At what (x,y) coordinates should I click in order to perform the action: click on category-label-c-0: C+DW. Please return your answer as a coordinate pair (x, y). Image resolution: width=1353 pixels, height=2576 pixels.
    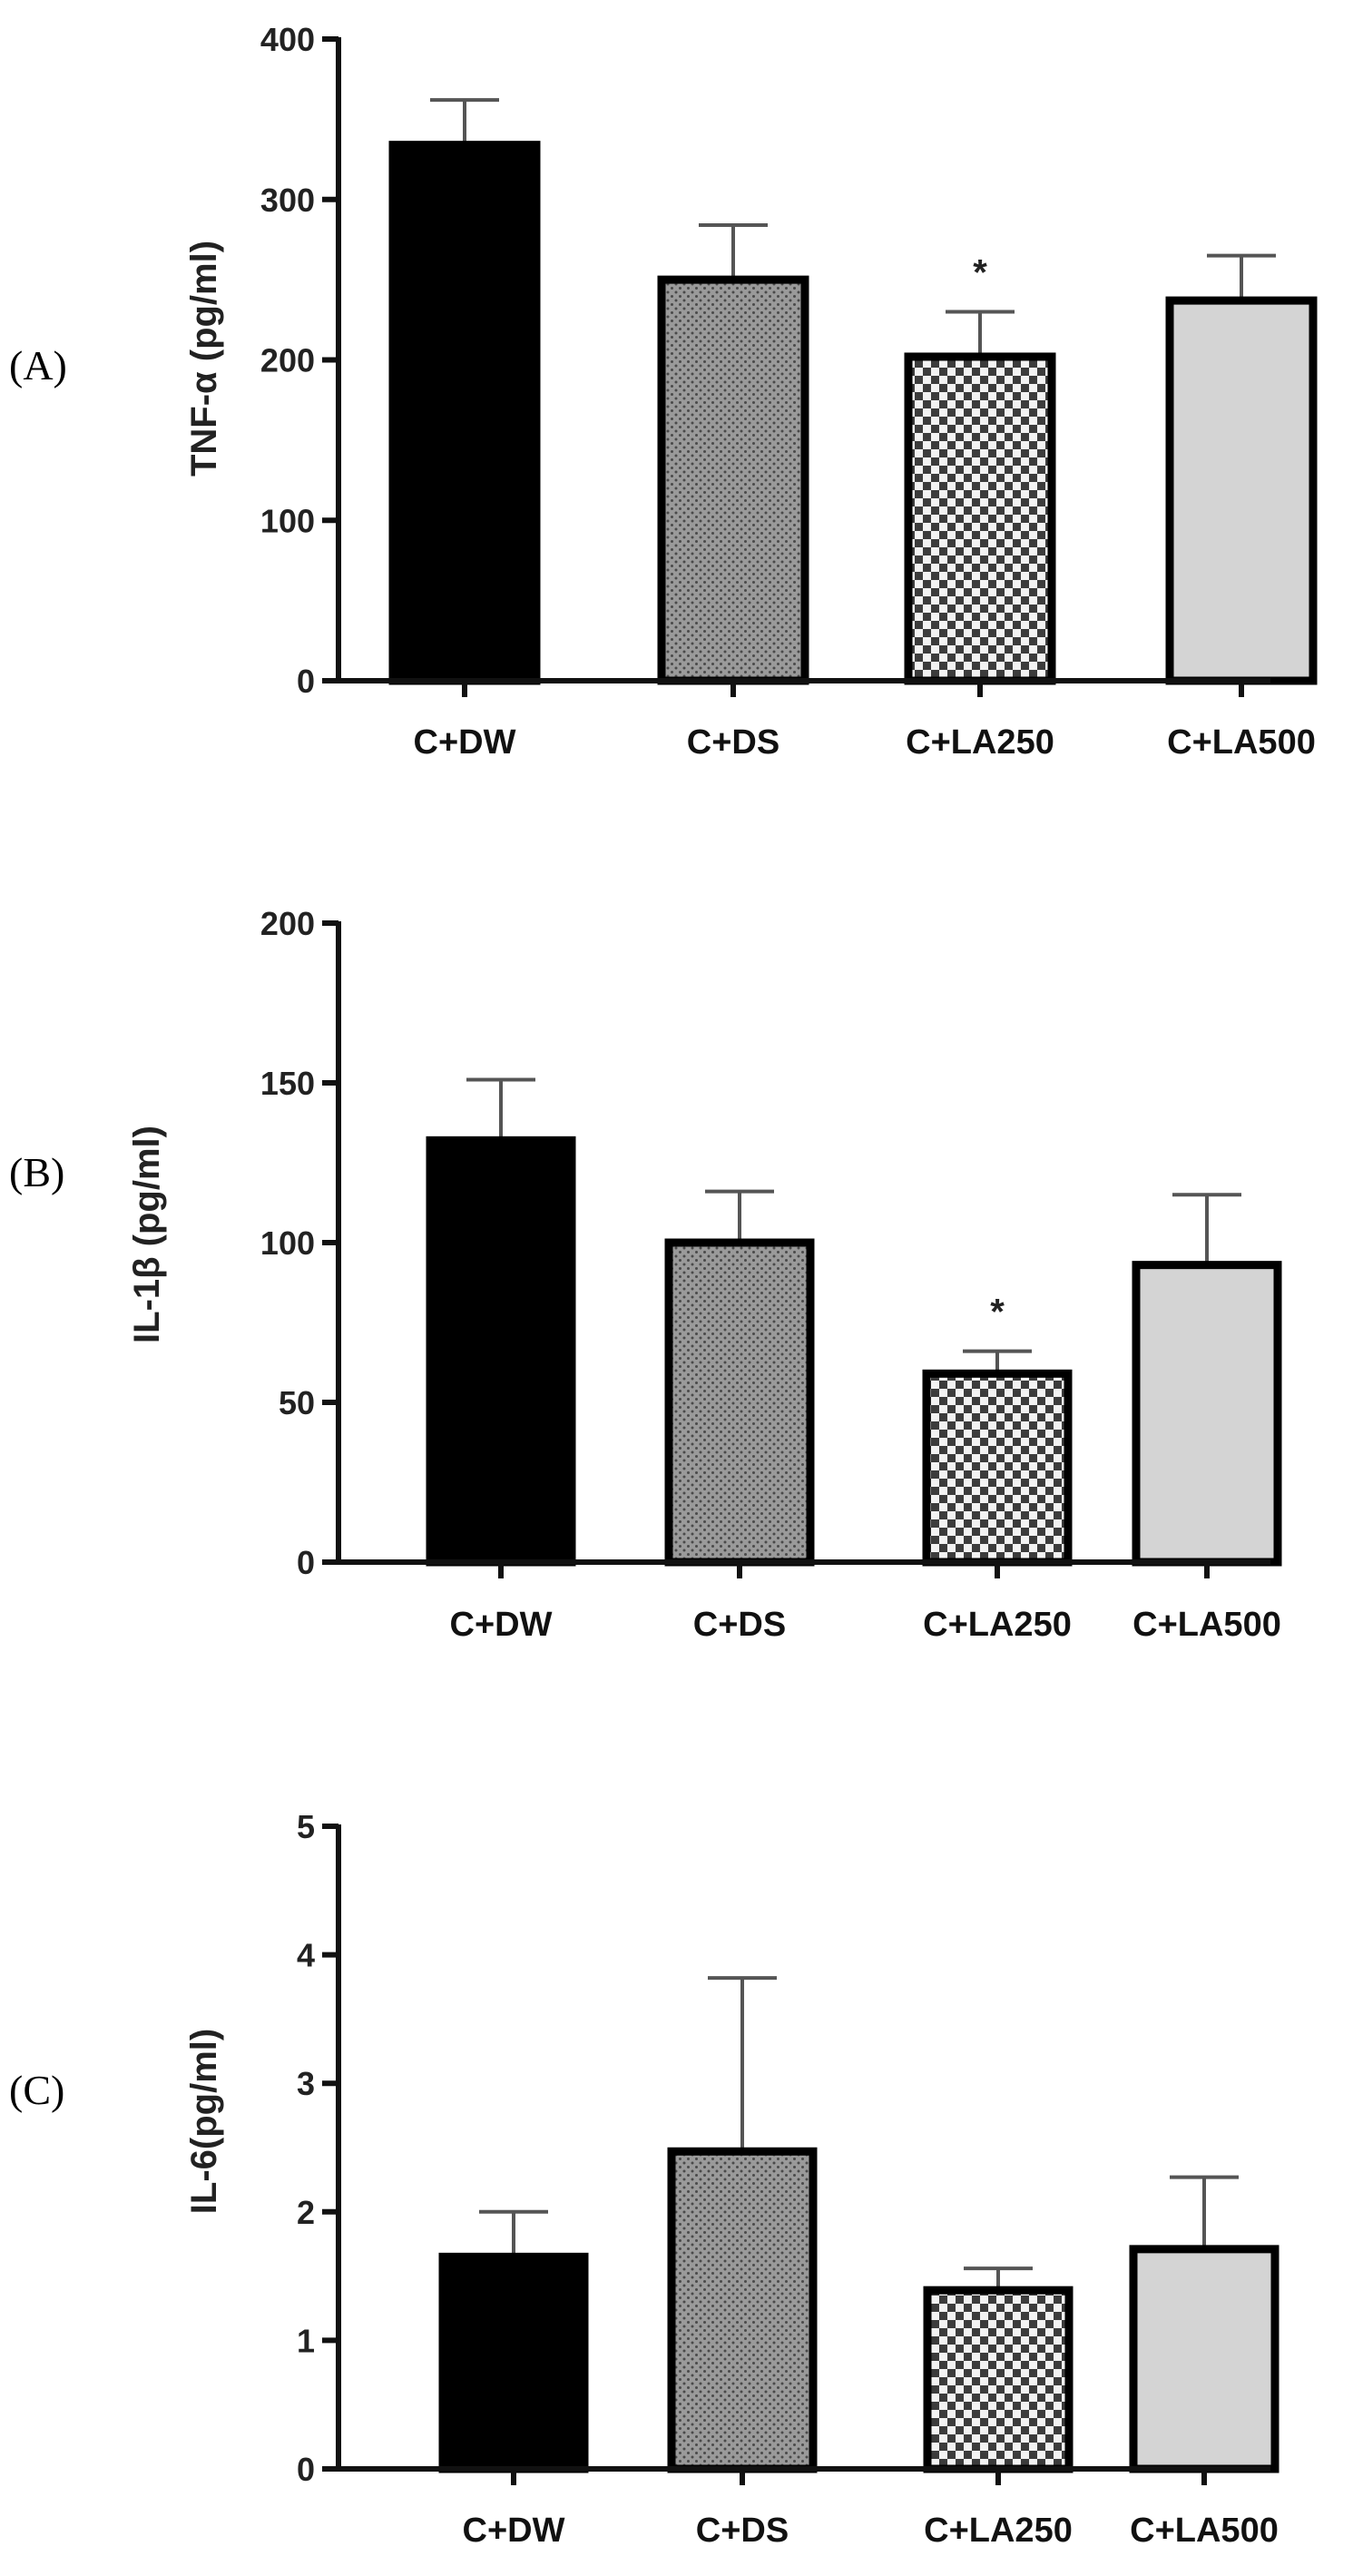
    Looking at the image, I should click on (514, 2531).